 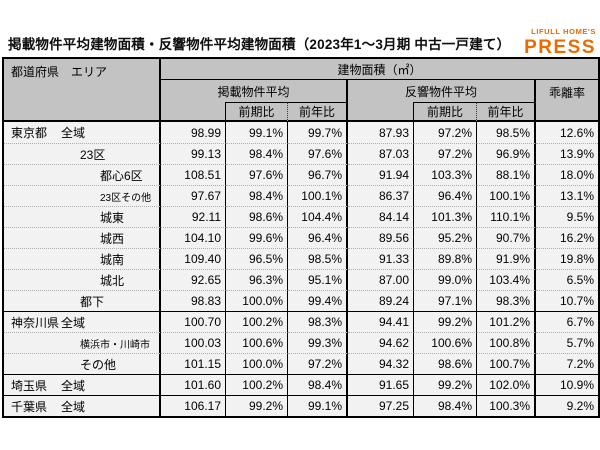 I want to click on value-cell: 100.7%, so click(x=506, y=363).